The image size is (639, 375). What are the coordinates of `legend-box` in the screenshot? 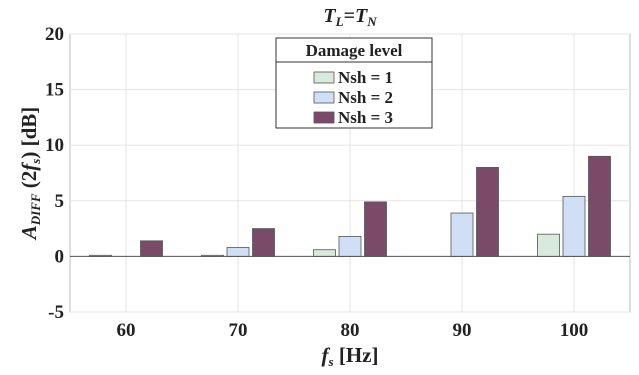 It's located at (354, 83).